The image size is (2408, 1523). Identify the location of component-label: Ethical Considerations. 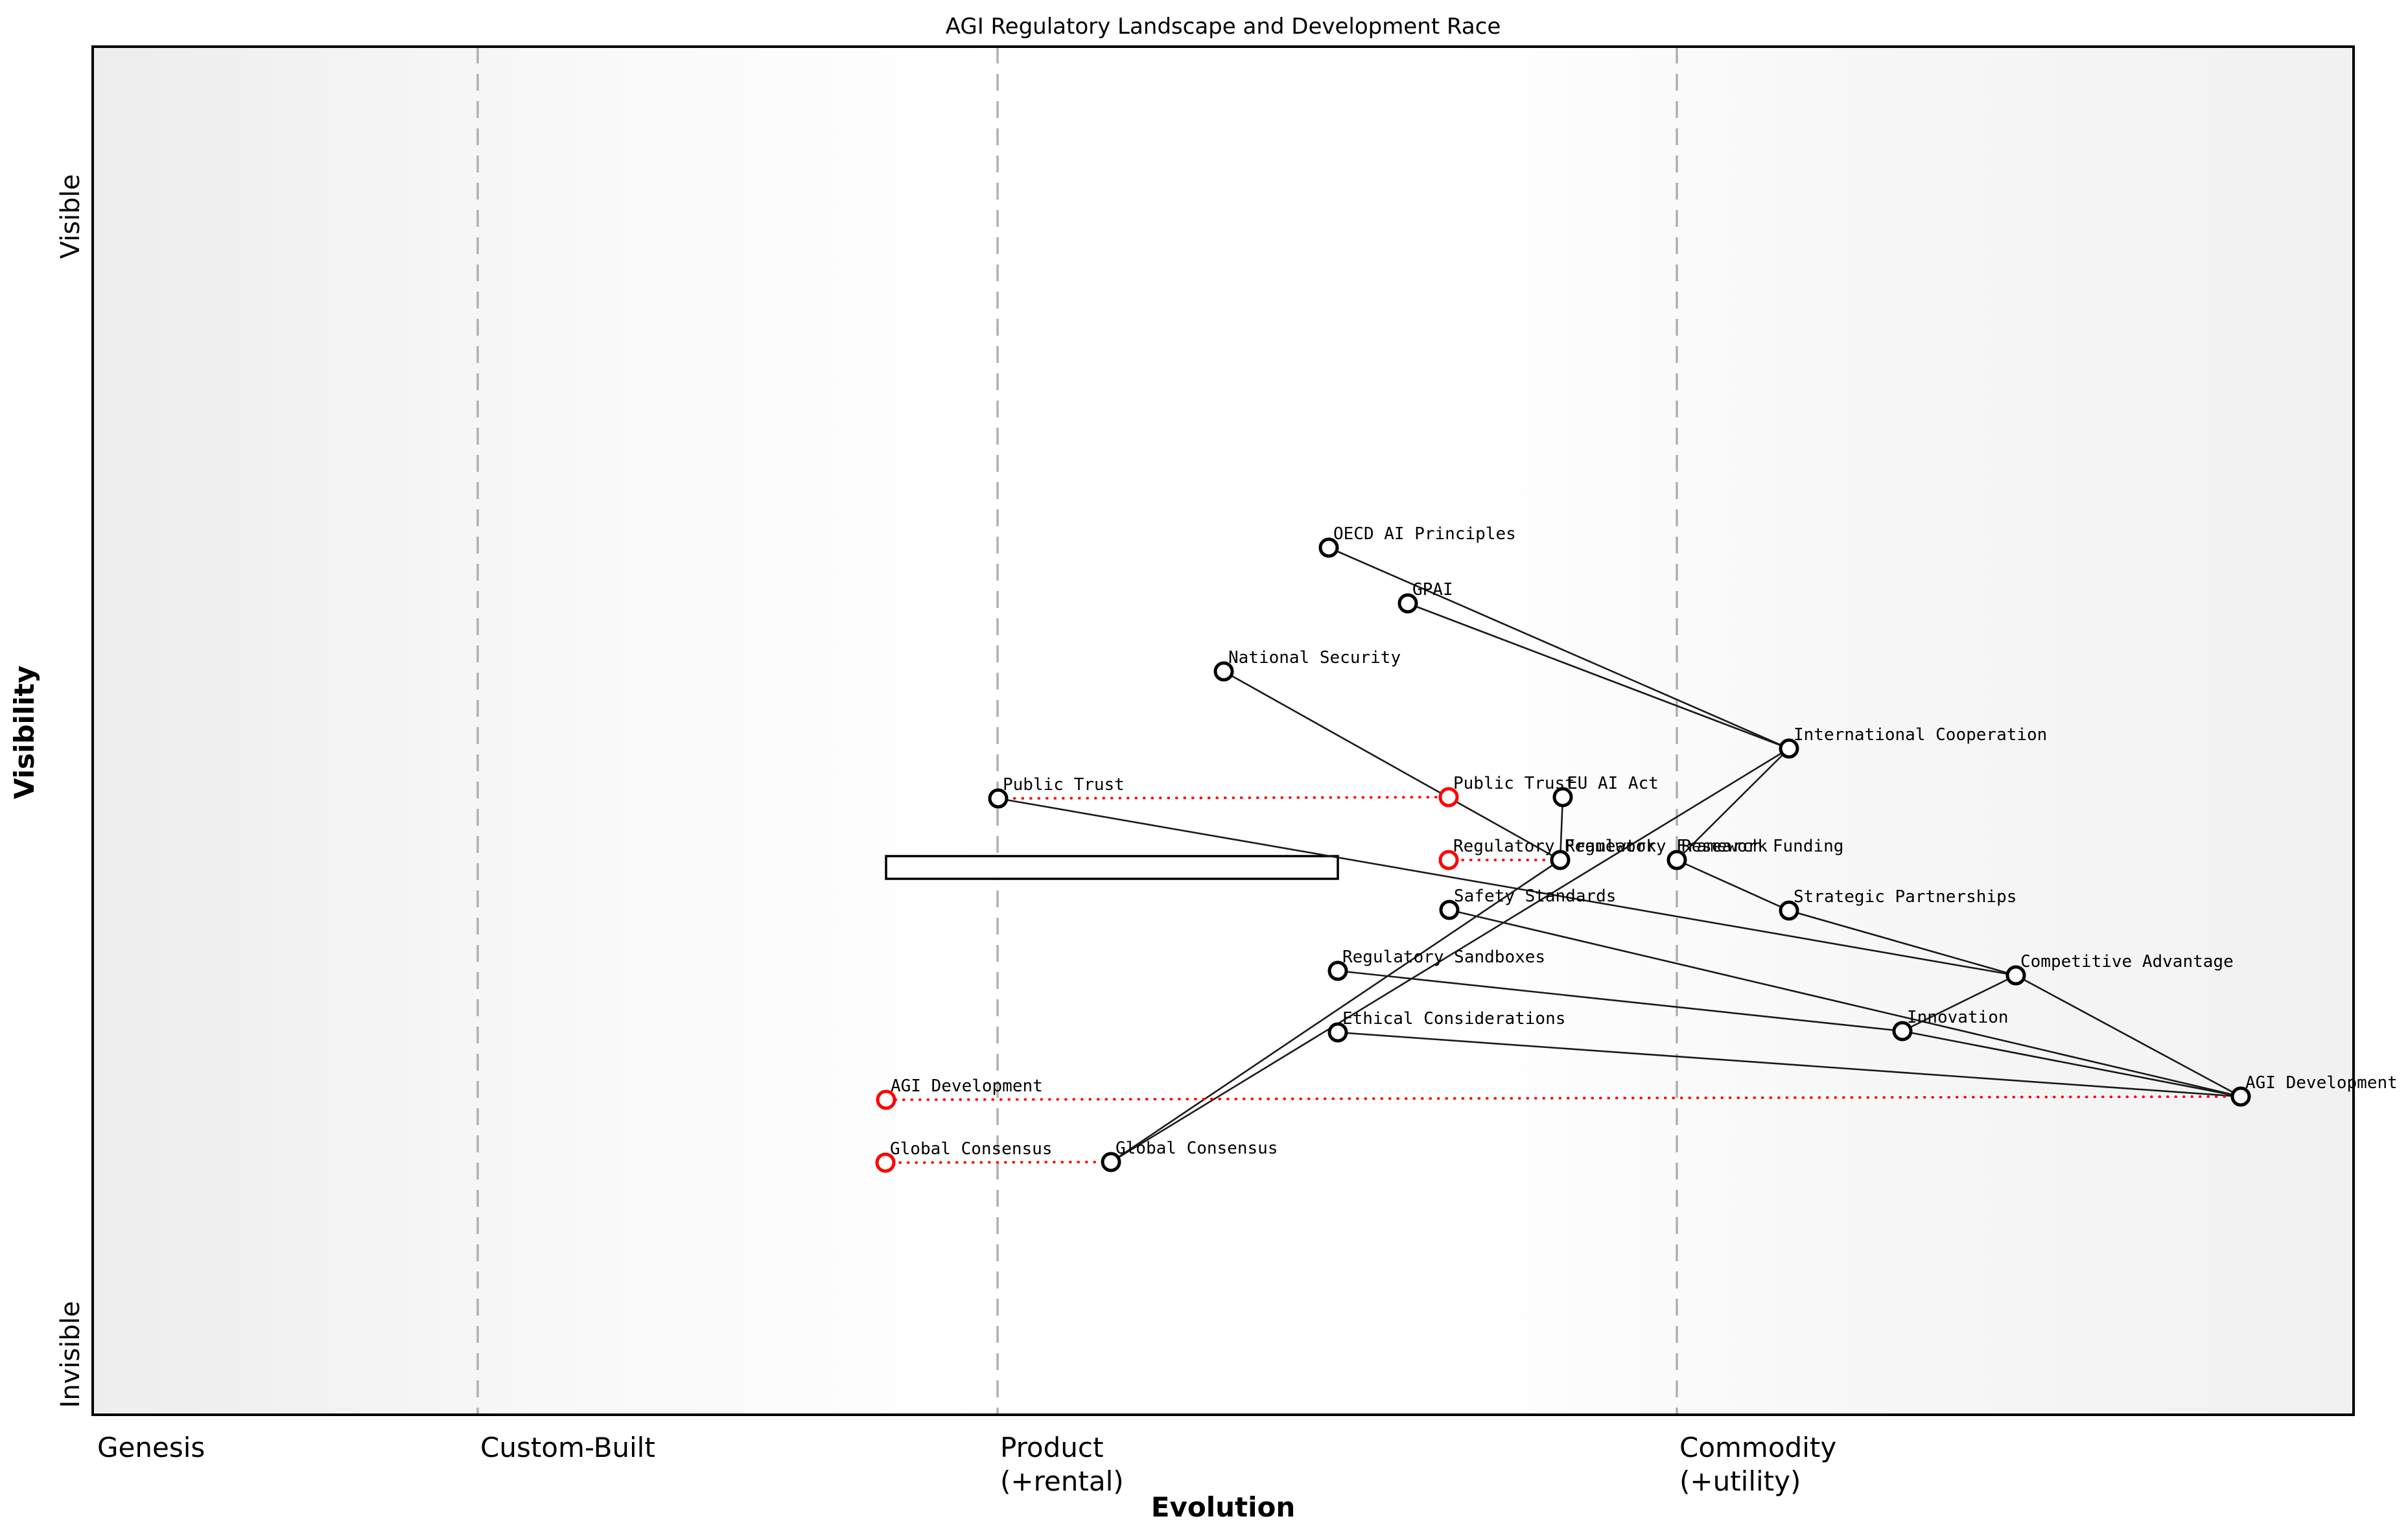
(1454, 1019).